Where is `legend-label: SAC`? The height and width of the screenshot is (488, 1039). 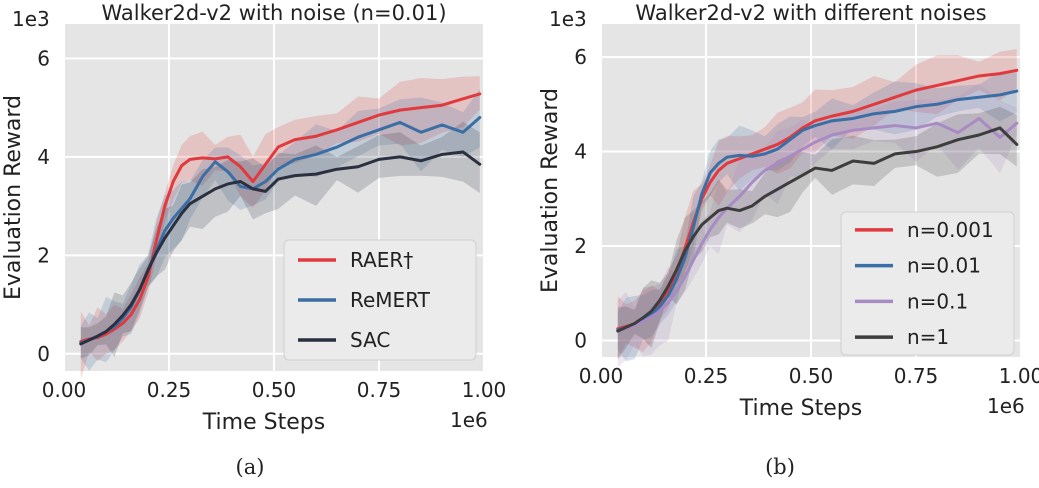
legend-label: SAC is located at coordinates (370, 340).